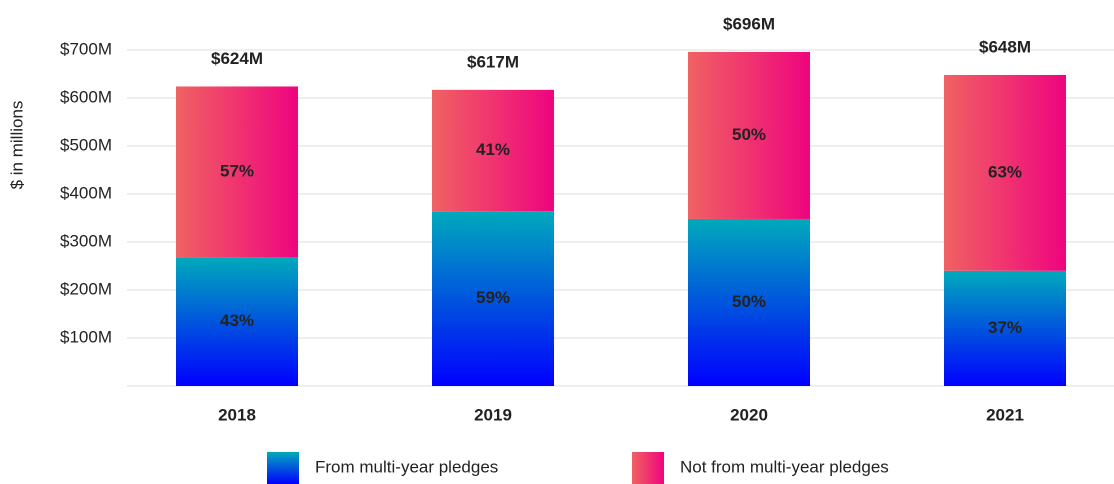 Image resolution: width=1114 pixels, height=484 pixels. Describe the element at coordinates (86, 288) in the screenshot. I see `y-tick-label: $200M` at that location.